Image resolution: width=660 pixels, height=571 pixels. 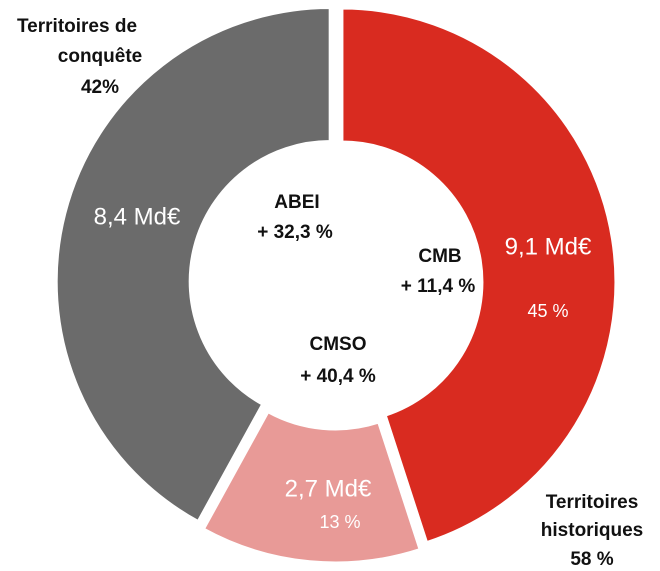 I want to click on growth-label: + 40,4 %, so click(x=338, y=376).